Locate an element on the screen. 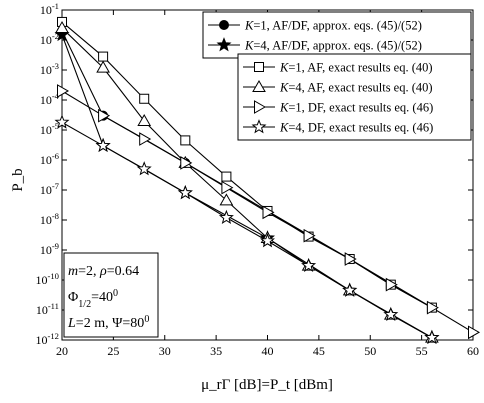 The width and height of the screenshot is (484, 403). x-tick-label: 50 is located at coordinates (370, 351).